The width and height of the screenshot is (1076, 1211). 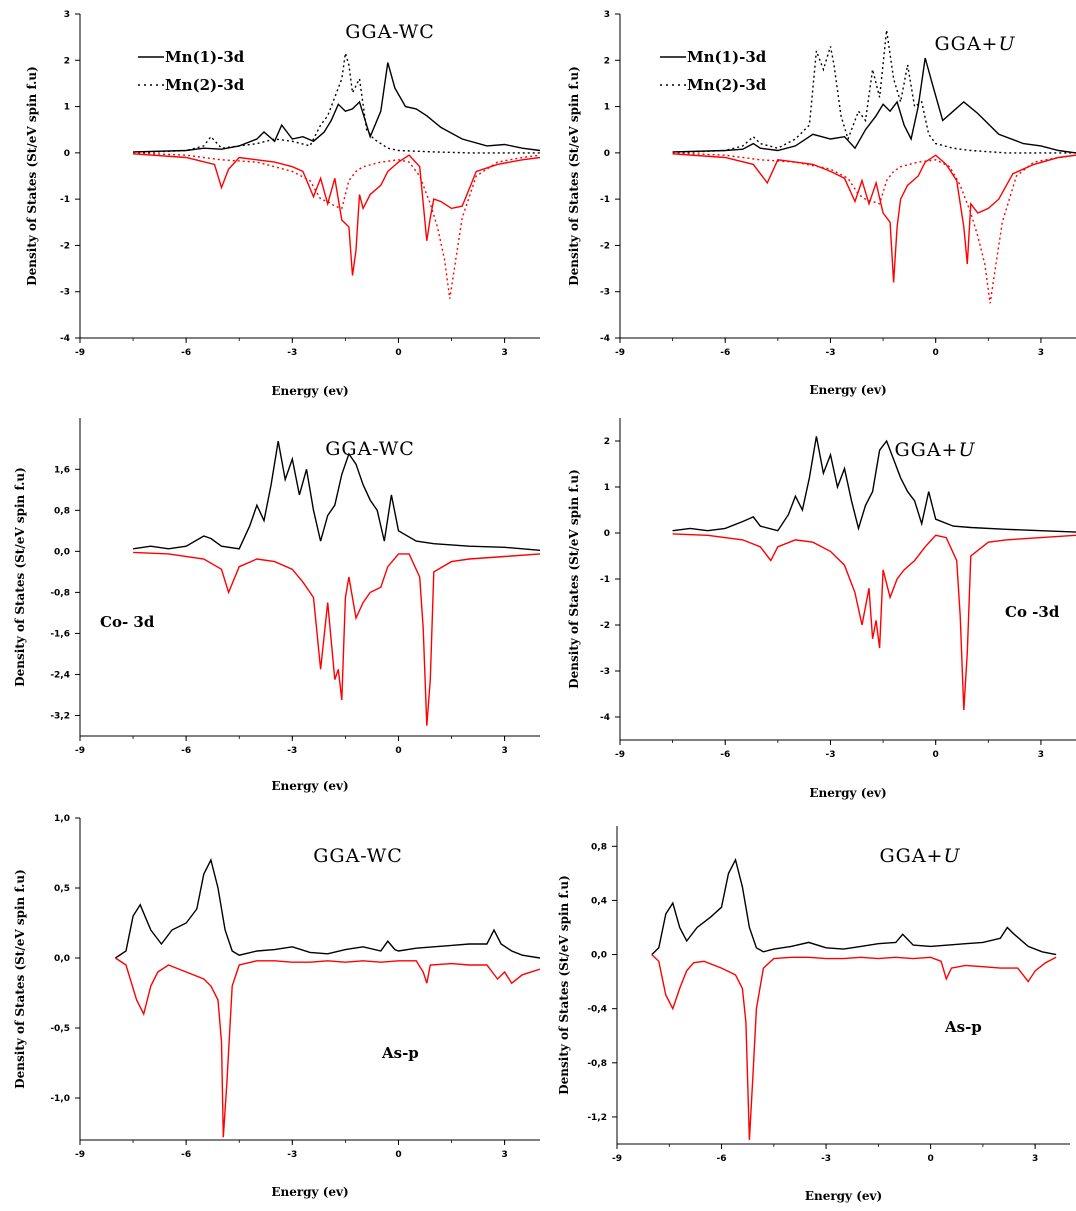 I want to click on y-tick-label: -0,4, so click(x=597, y=1010).